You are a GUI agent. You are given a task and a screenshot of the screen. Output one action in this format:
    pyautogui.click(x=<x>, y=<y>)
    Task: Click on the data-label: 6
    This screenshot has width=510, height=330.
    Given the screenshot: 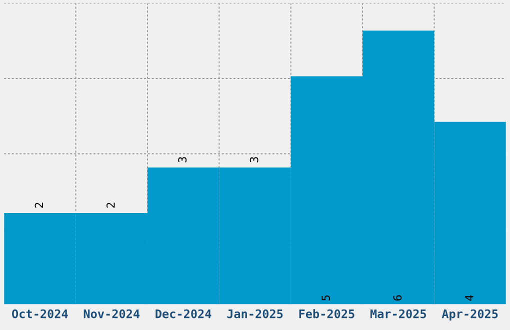 What is the action you would take?
    pyautogui.click(x=397, y=298)
    